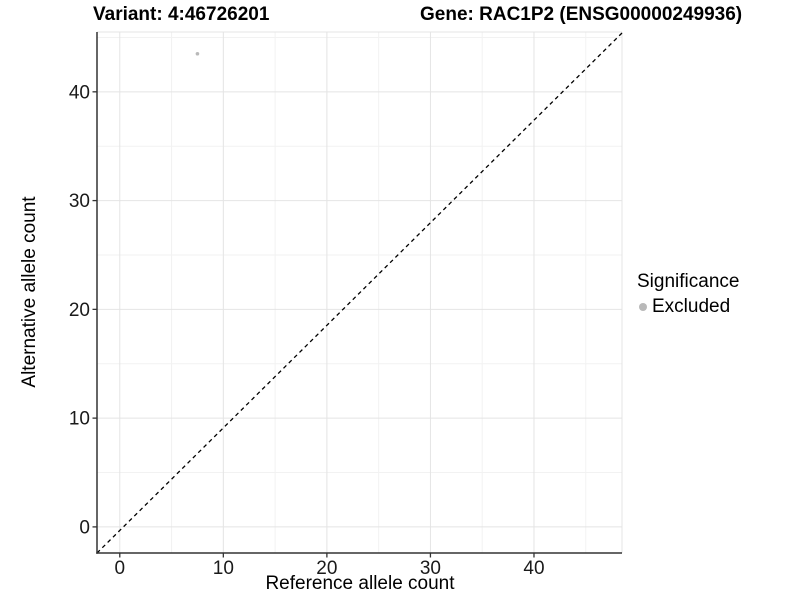 This screenshot has height=600, width=800. I want to click on legend: Significance Excluded, so click(688, 294).